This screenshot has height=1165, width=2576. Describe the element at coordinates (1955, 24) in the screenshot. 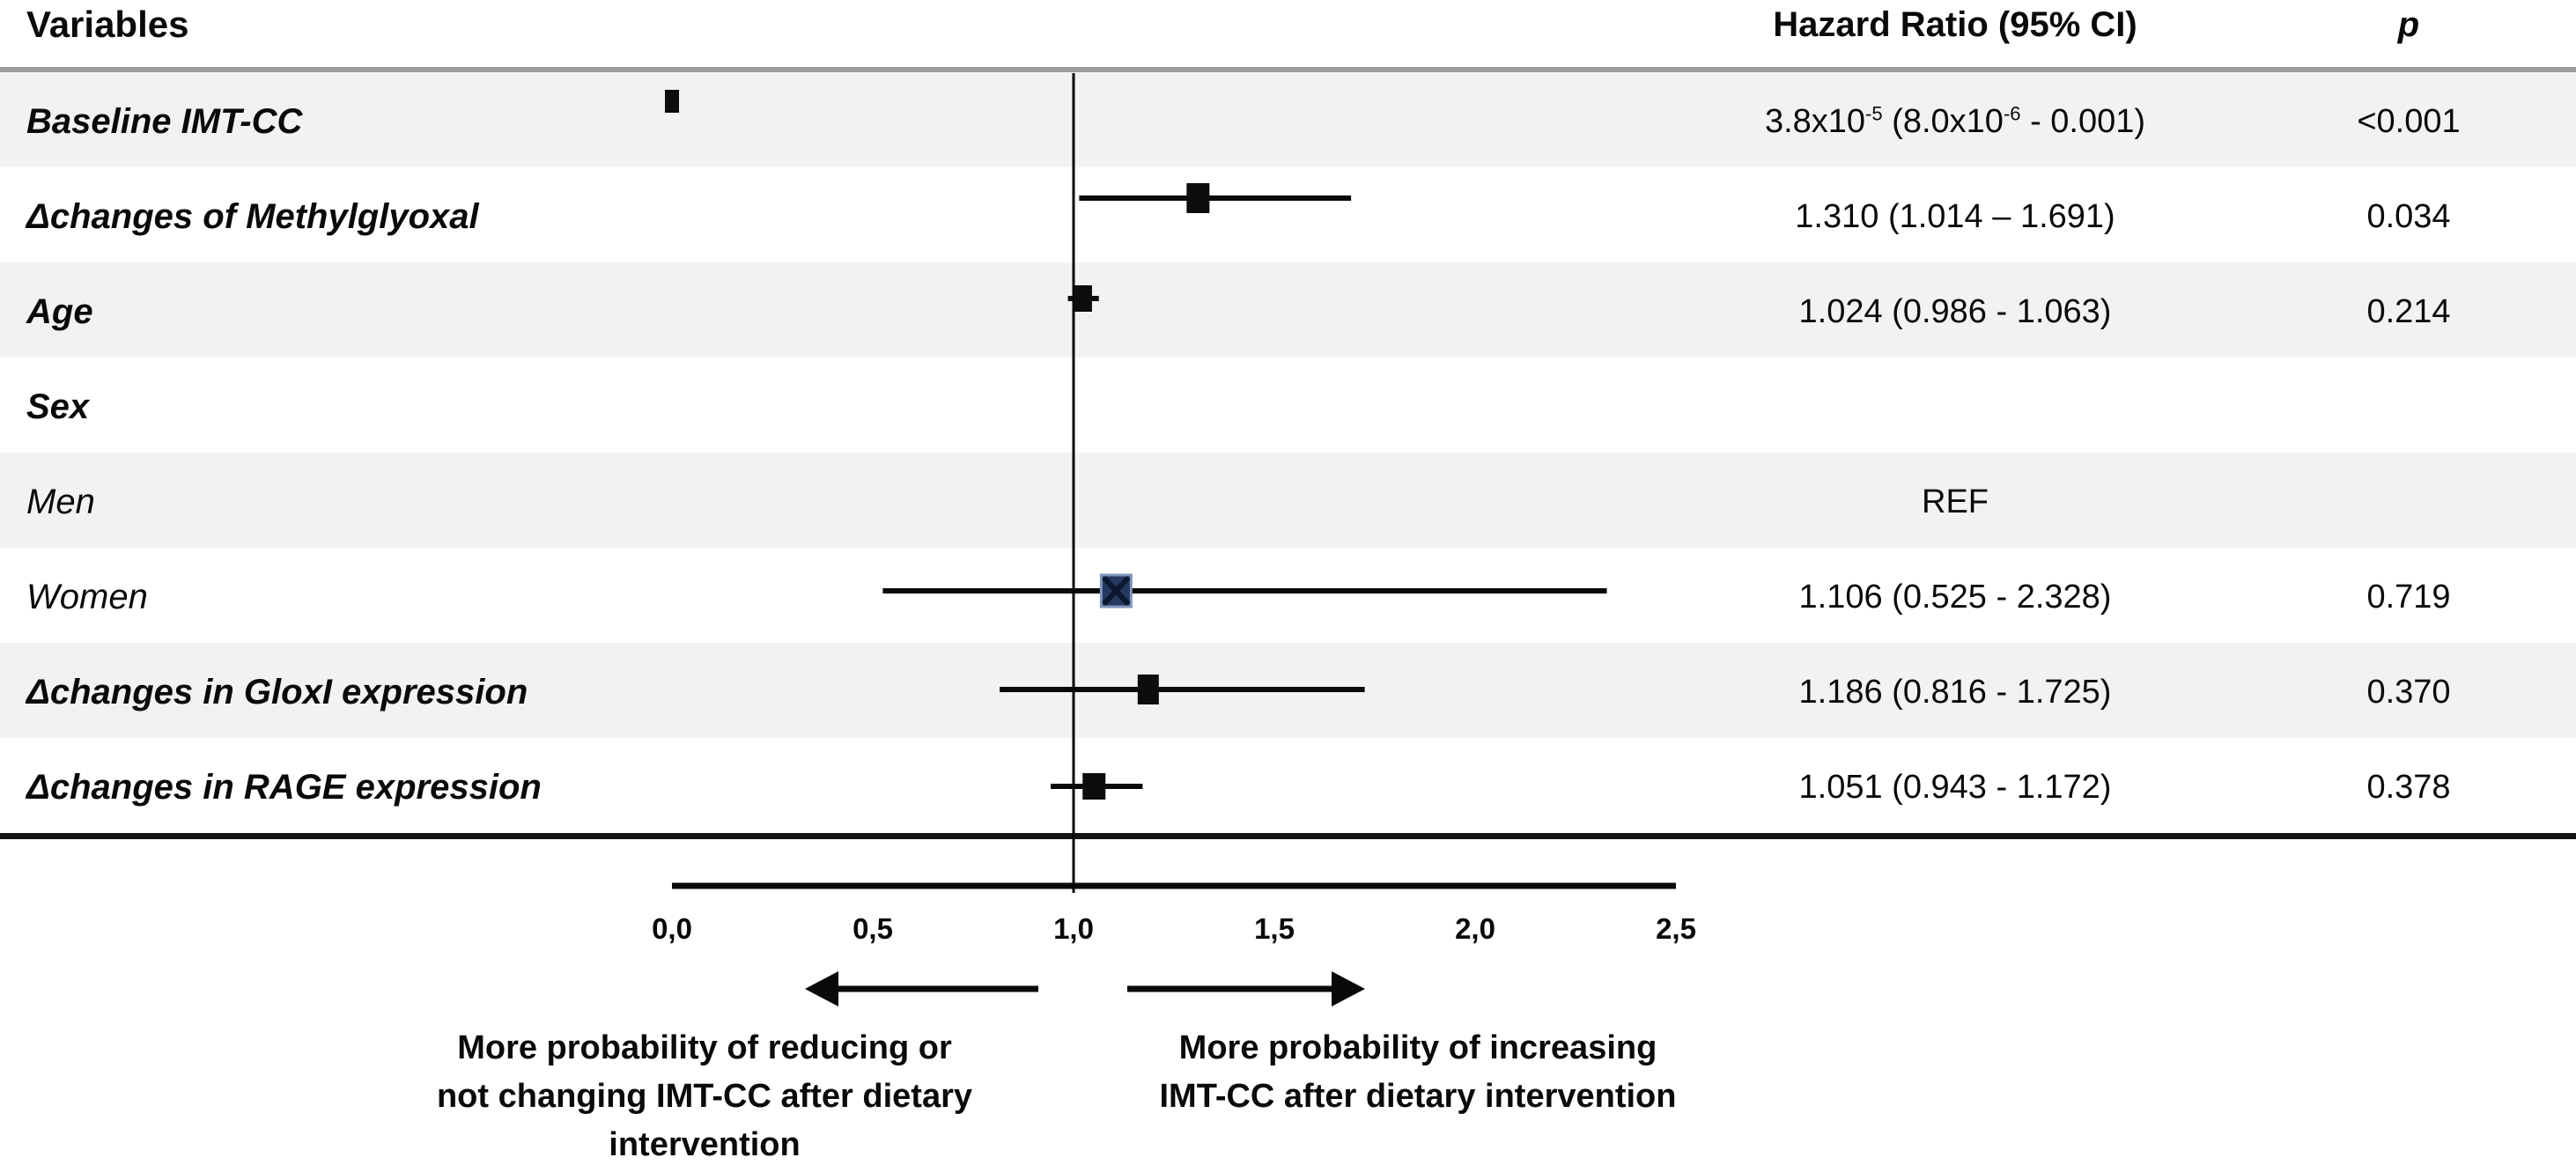

I see `column-header-hazard-ratio: Hazard Ratio (95% CI)` at that location.